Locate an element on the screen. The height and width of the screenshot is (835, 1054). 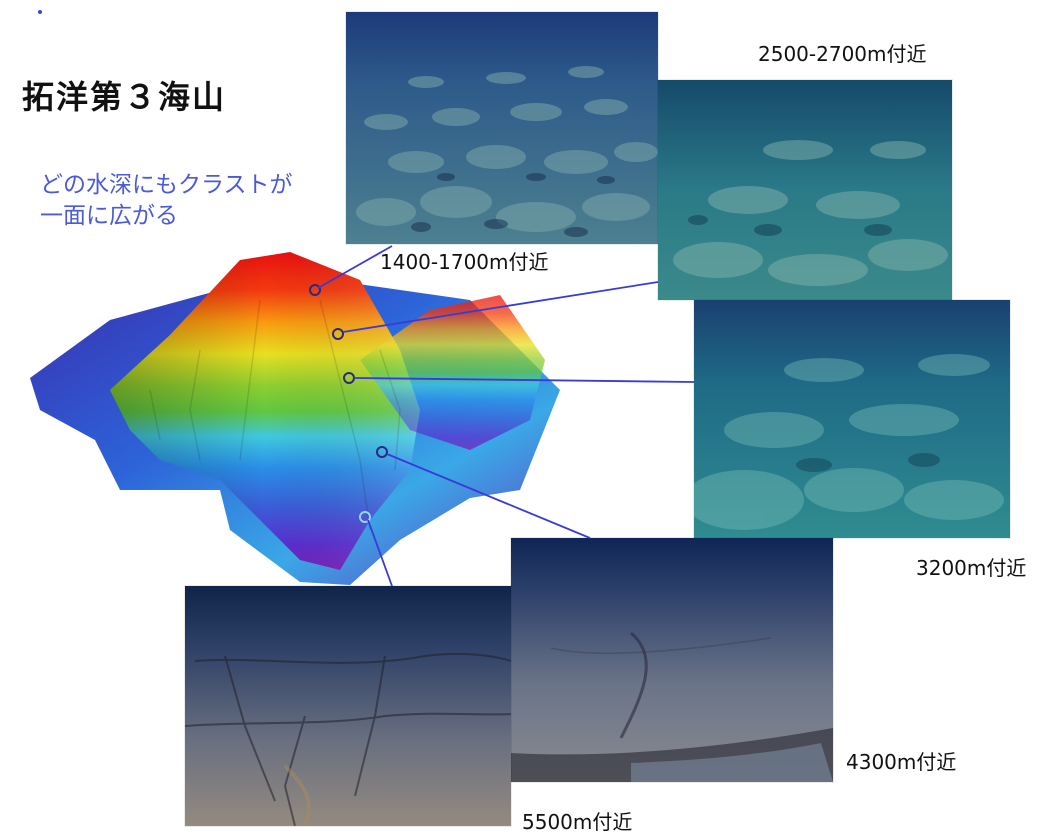
slide-subtitle: どの水深にもクラストが一面に広がる is located at coordinates (166, 200).